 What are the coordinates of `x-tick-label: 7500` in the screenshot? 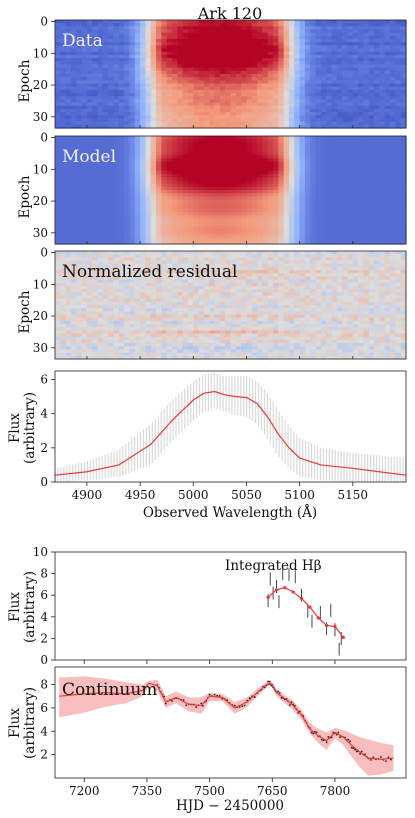 It's located at (209, 791).